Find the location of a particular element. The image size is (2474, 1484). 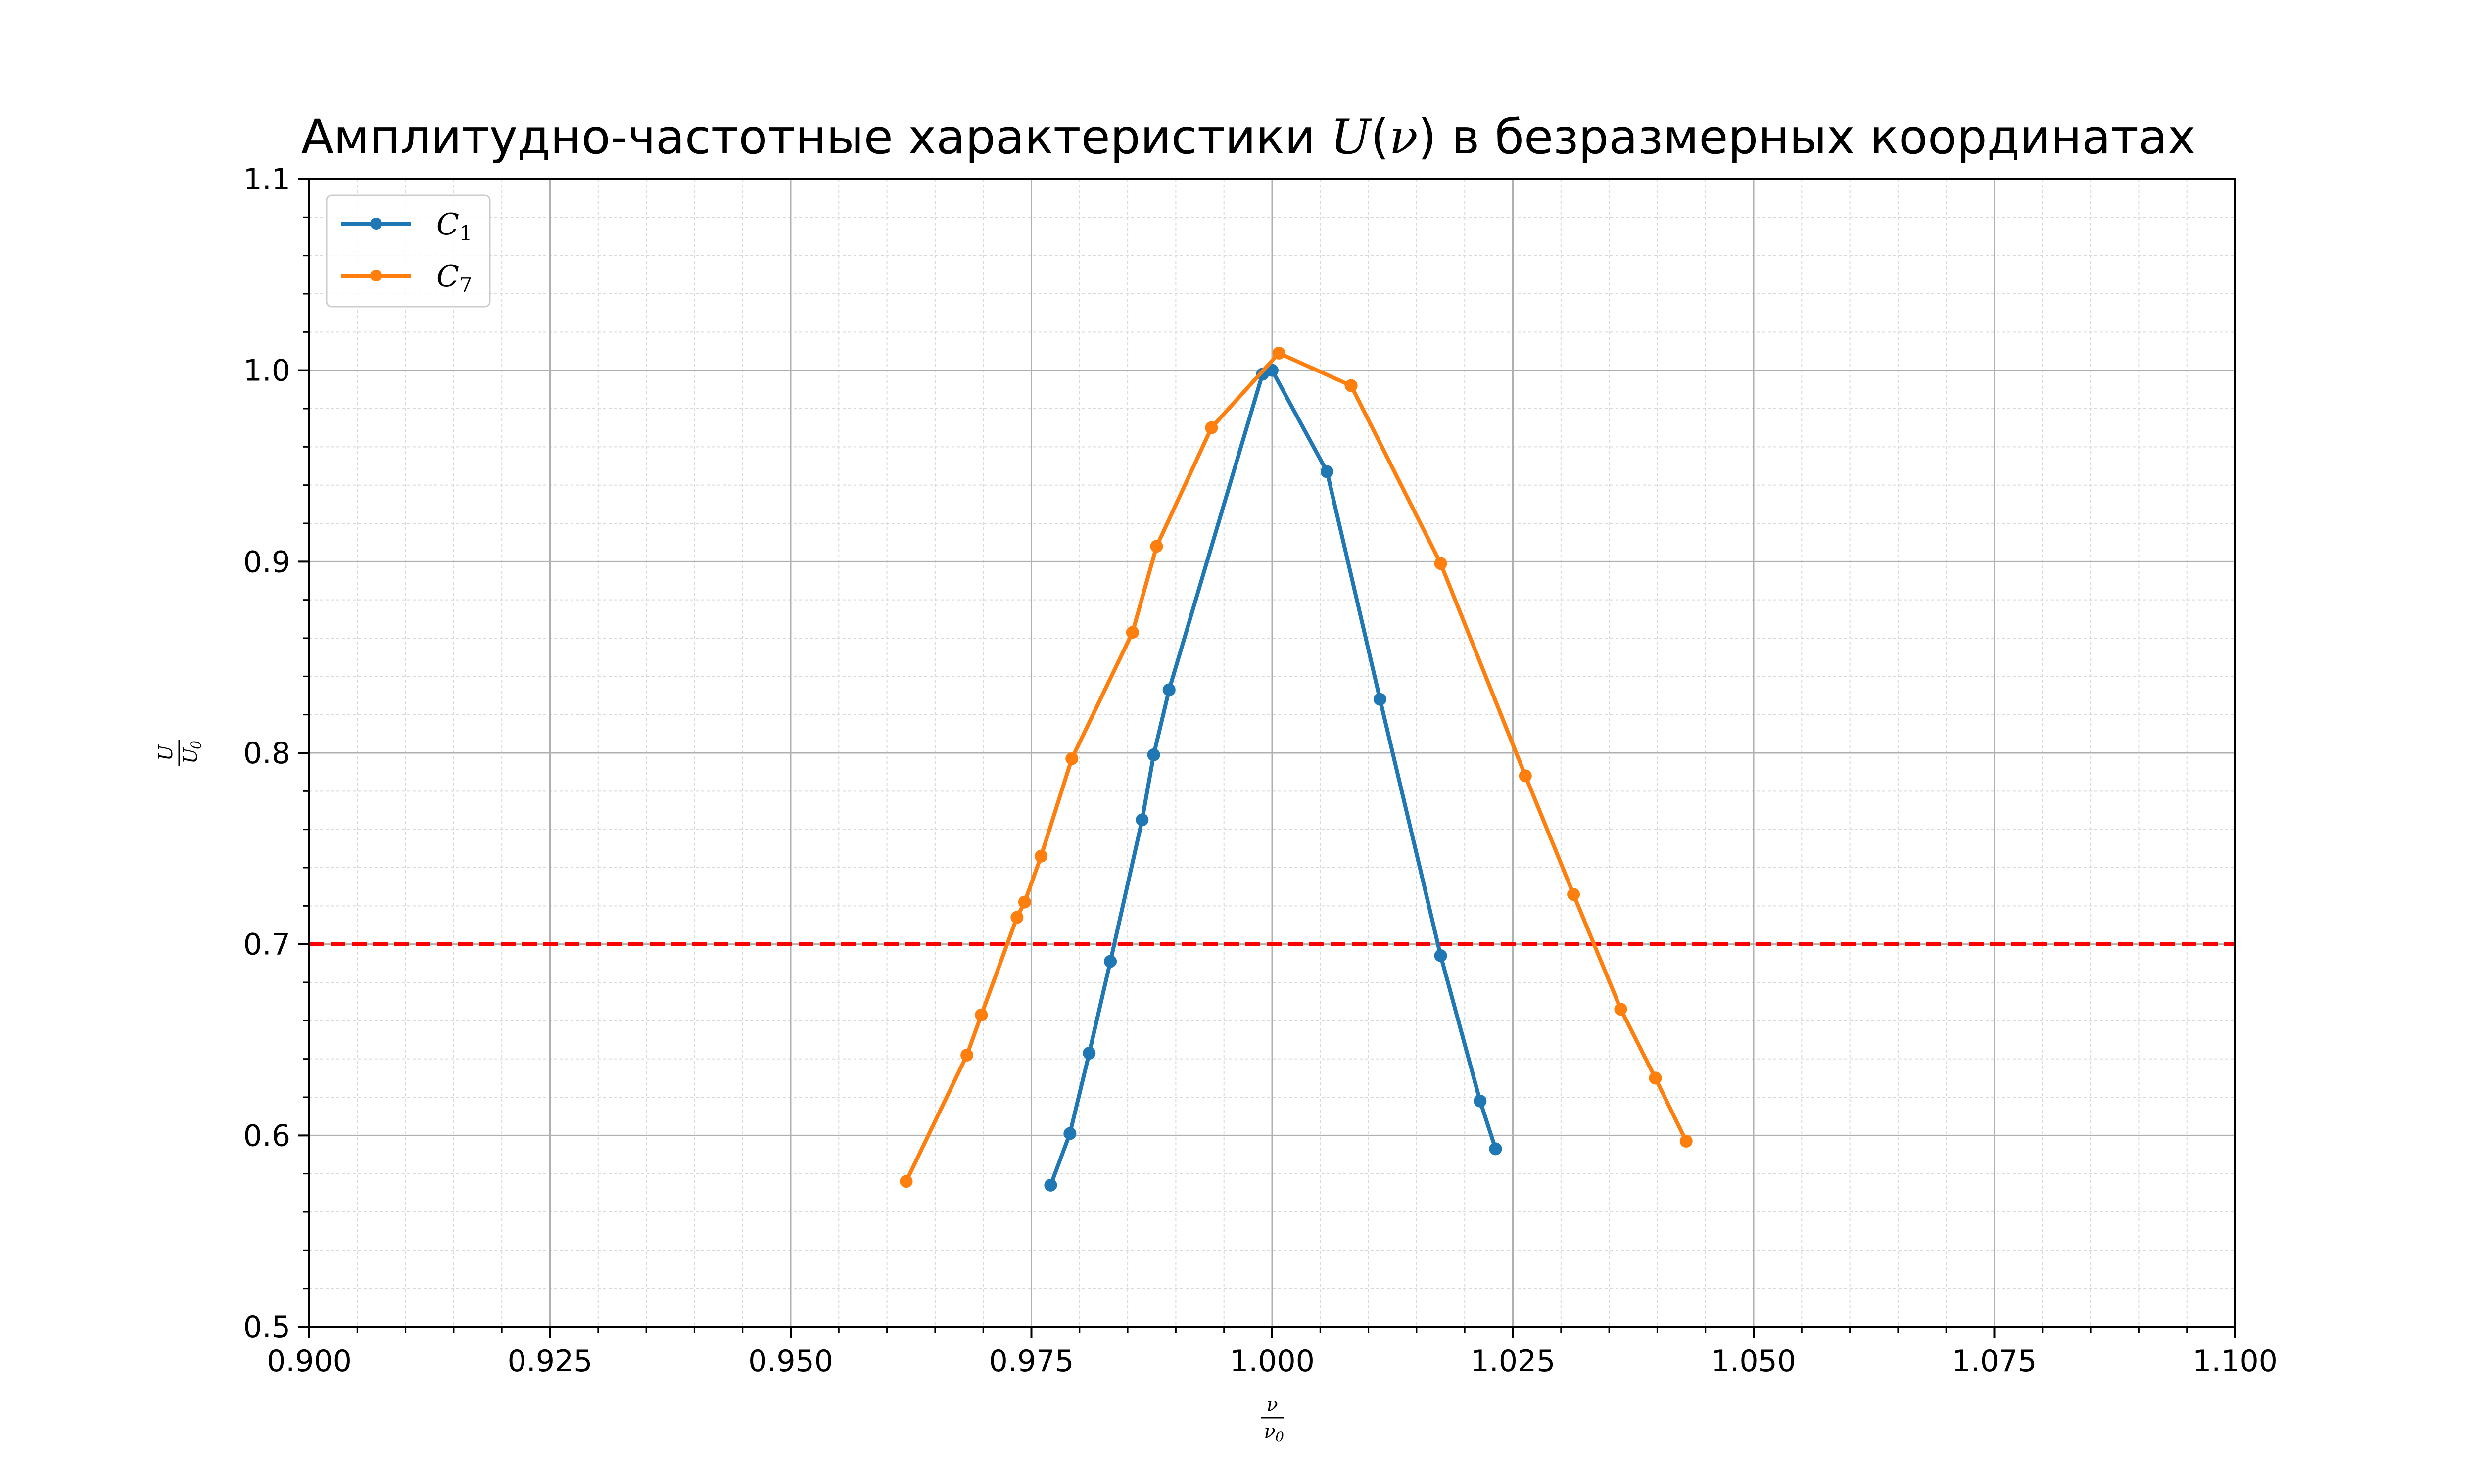

x-tick-label: 1.025 is located at coordinates (1514, 1361).